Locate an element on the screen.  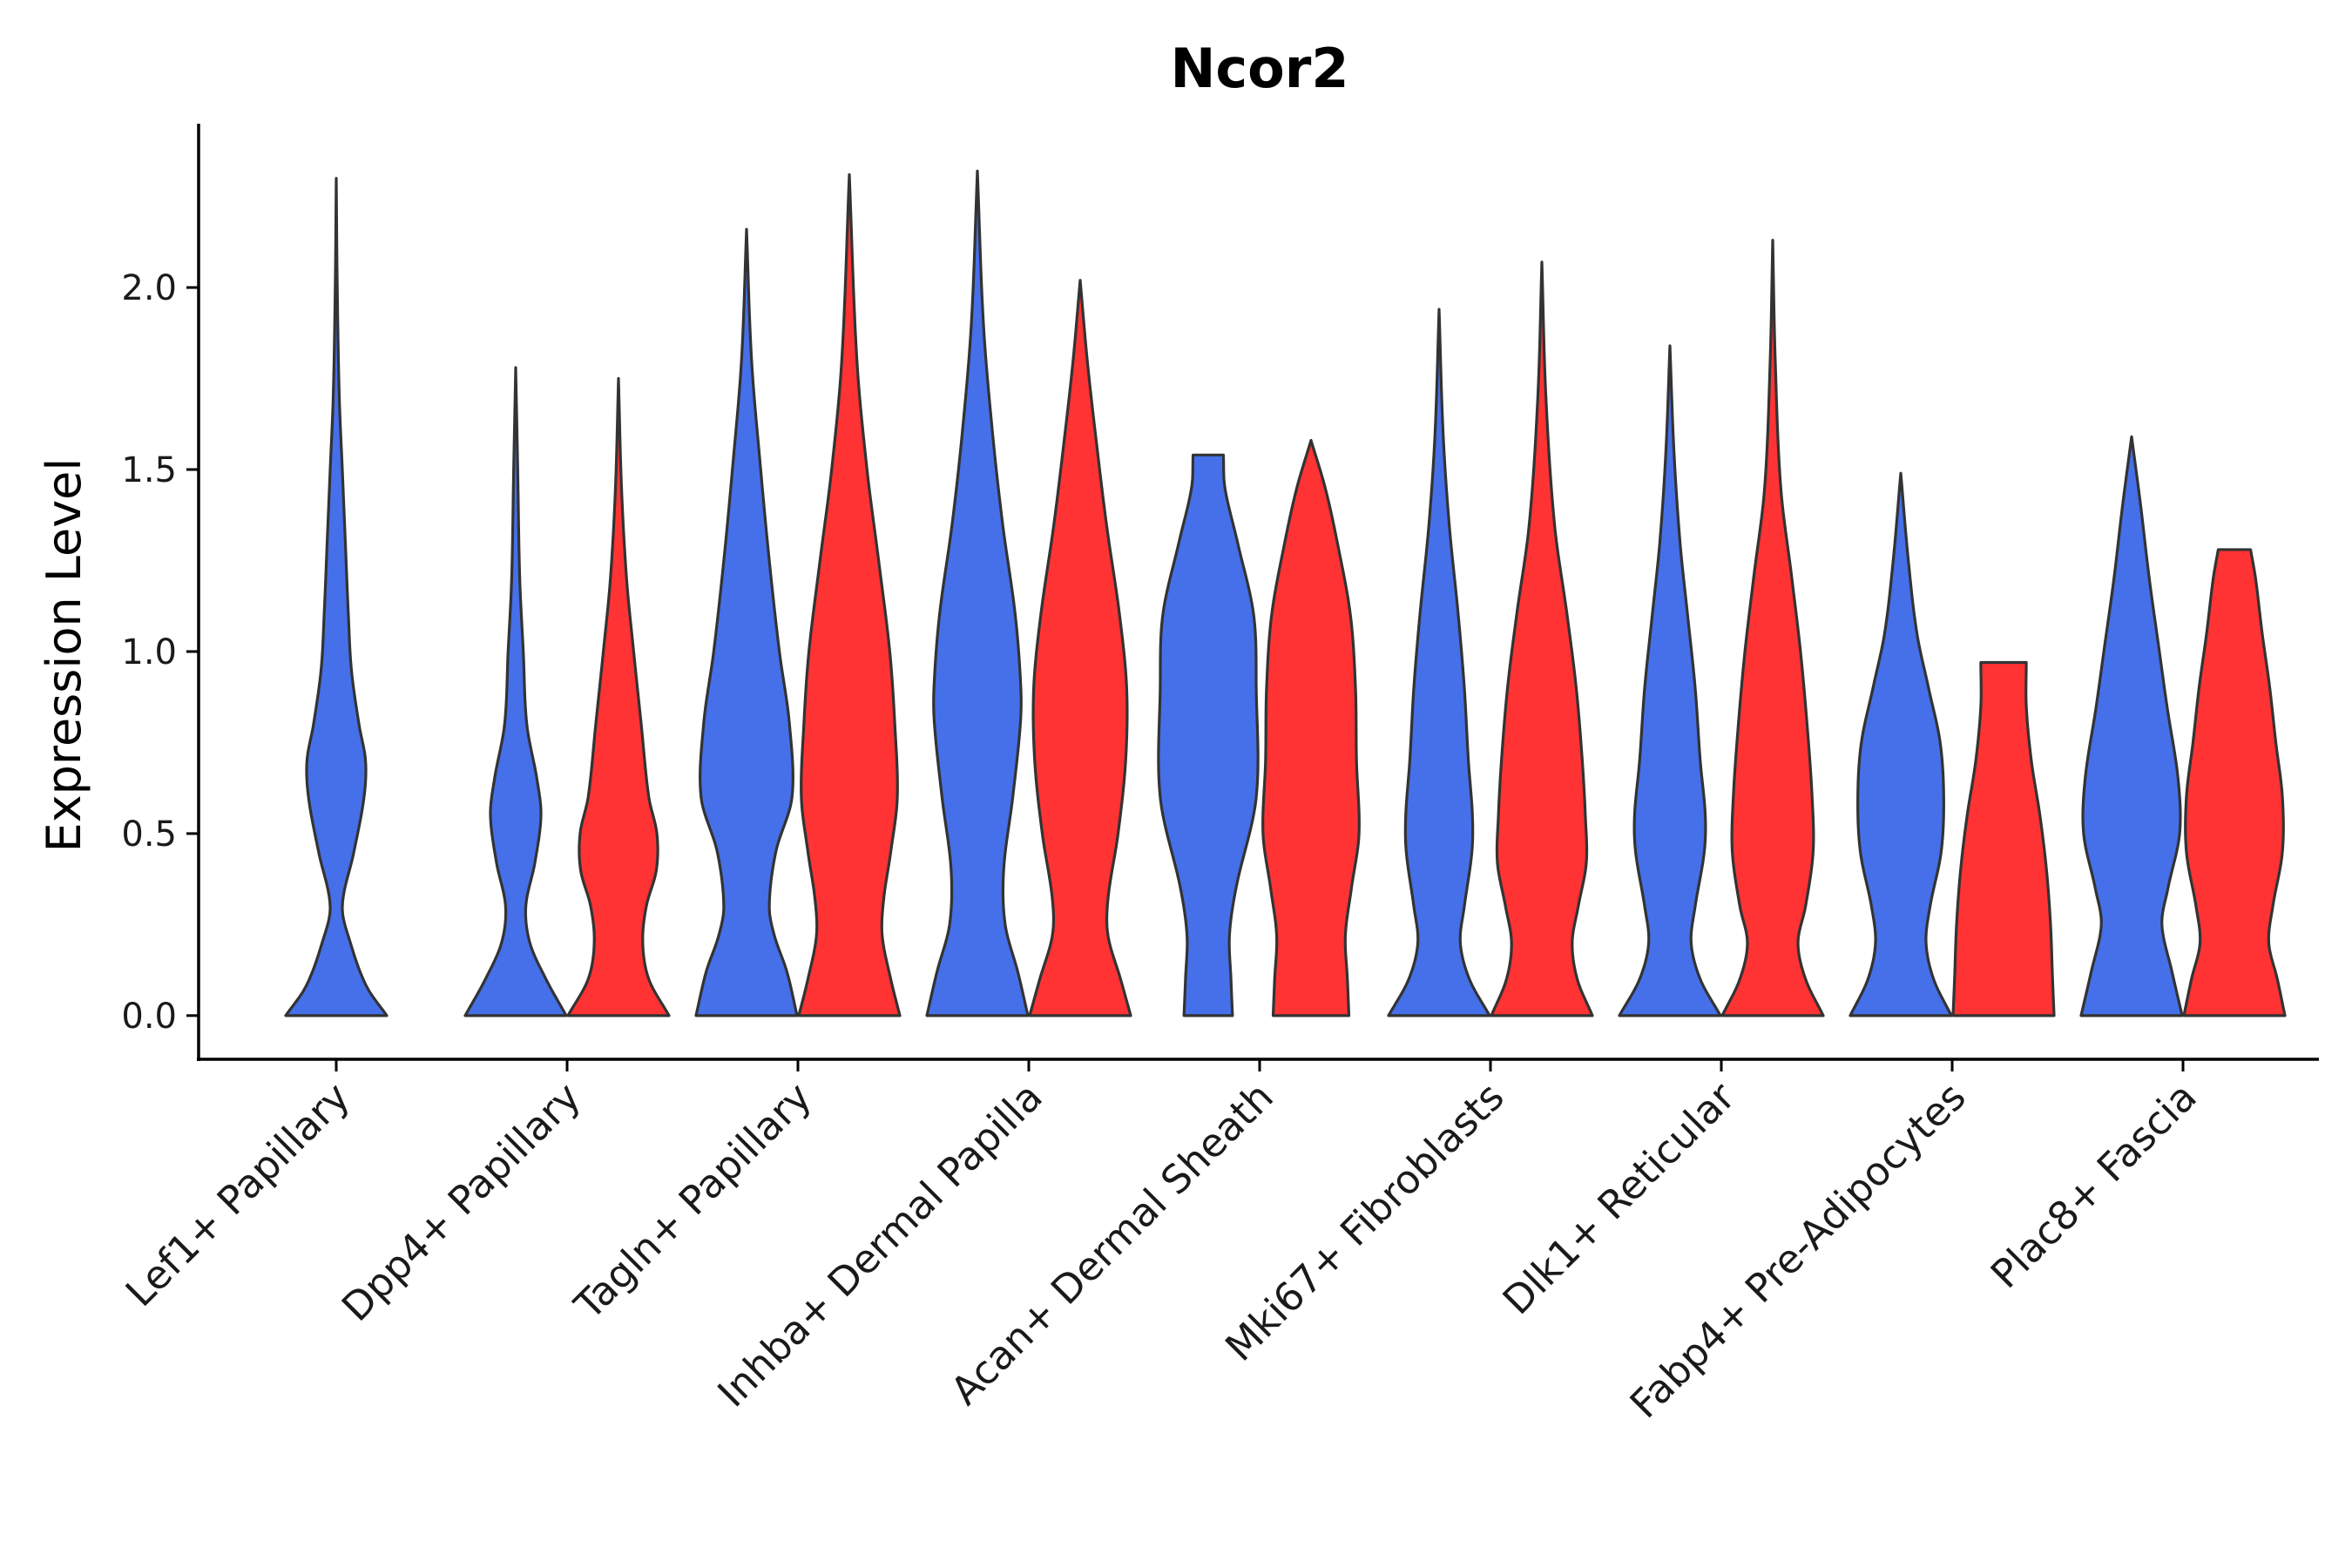
x-tick-label-lef1-papillary: Lef1+ Papillary is located at coordinates (238, 1194).